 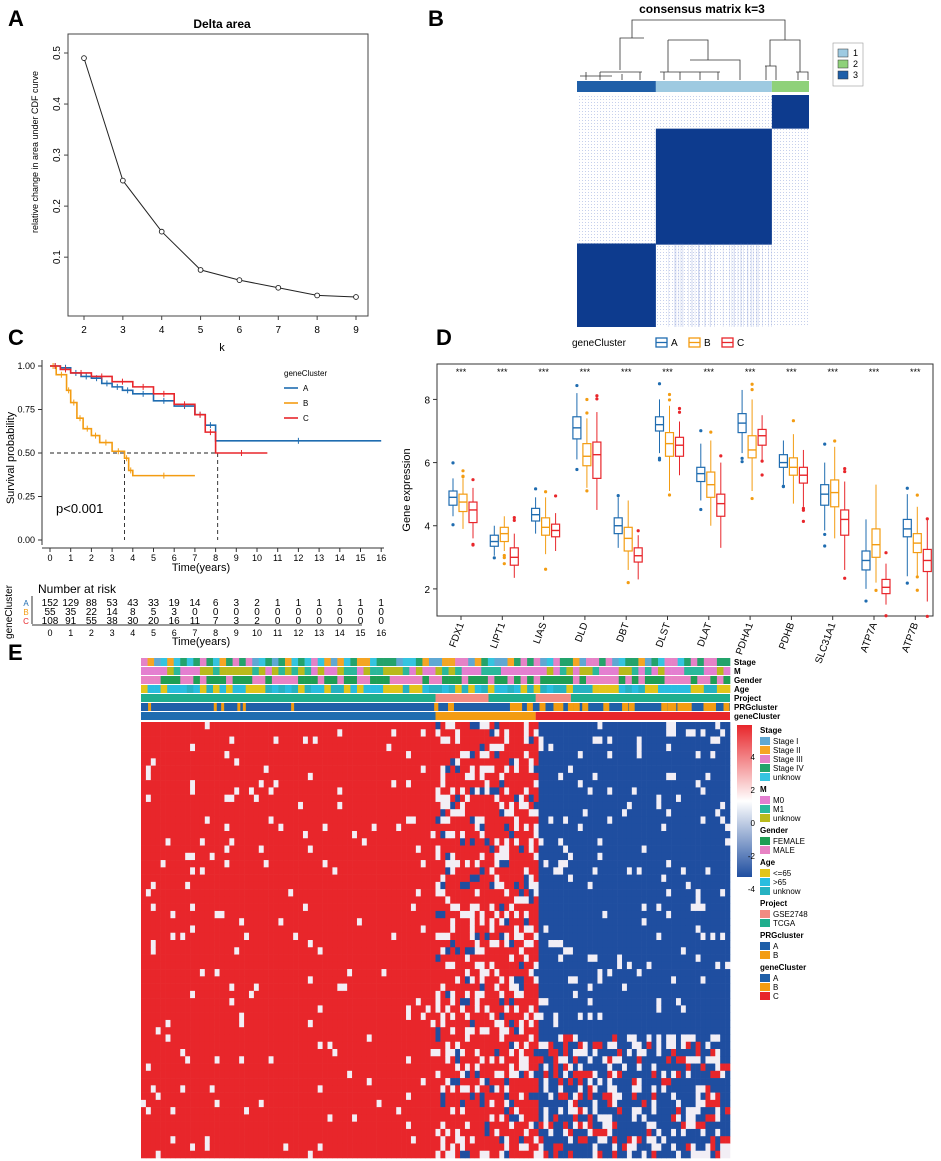 I want to click on panel-c-xtick-label: 15, so click(x=360, y=558).